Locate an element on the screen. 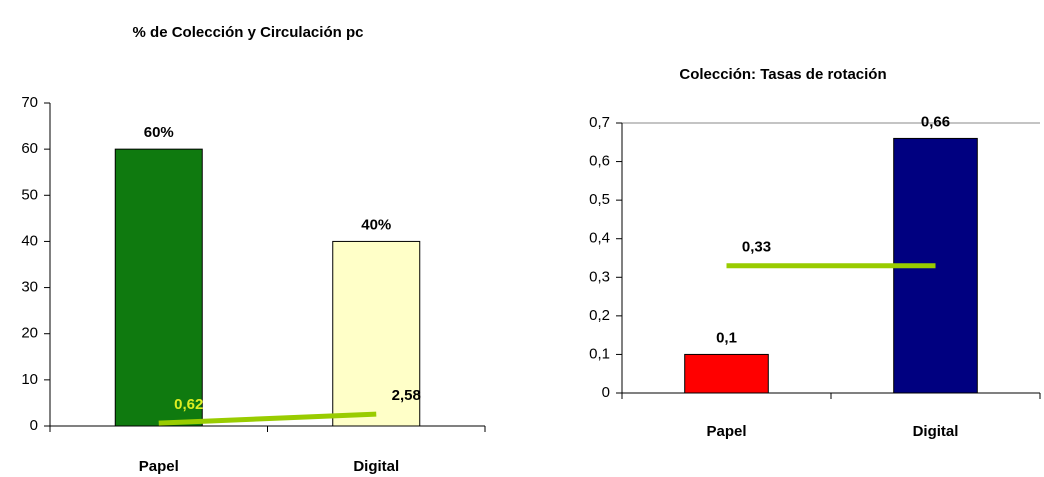 Image resolution: width=1044 pixels, height=477 pixels. bar-label: 0,66 is located at coordinates (935, 121).